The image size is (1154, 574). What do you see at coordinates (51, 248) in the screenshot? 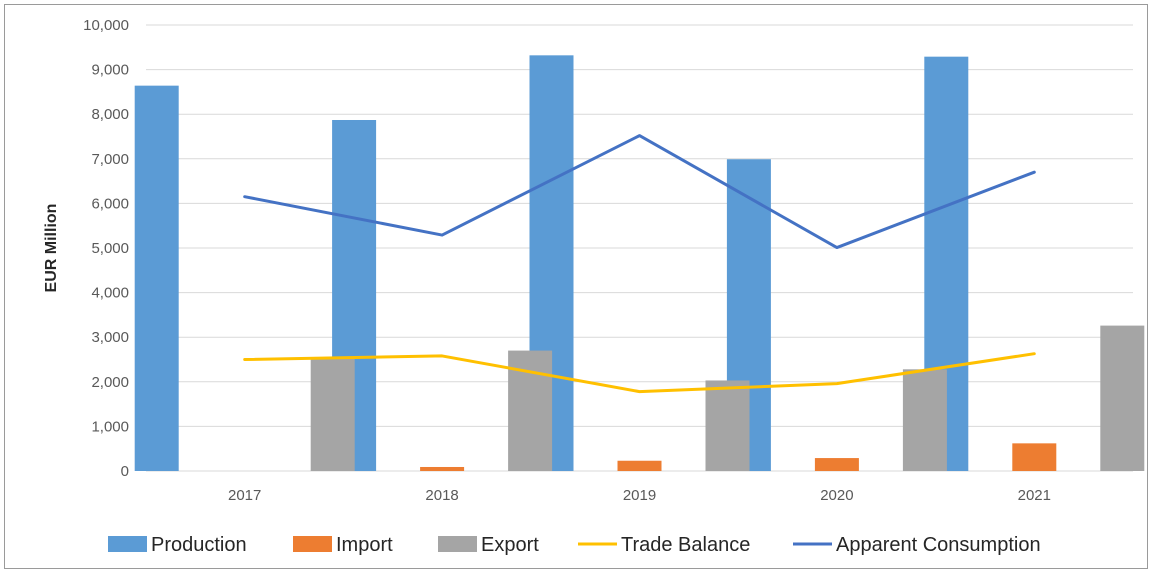
I see `y-axis-label: EUR Million` at bounding box center [51, 248].